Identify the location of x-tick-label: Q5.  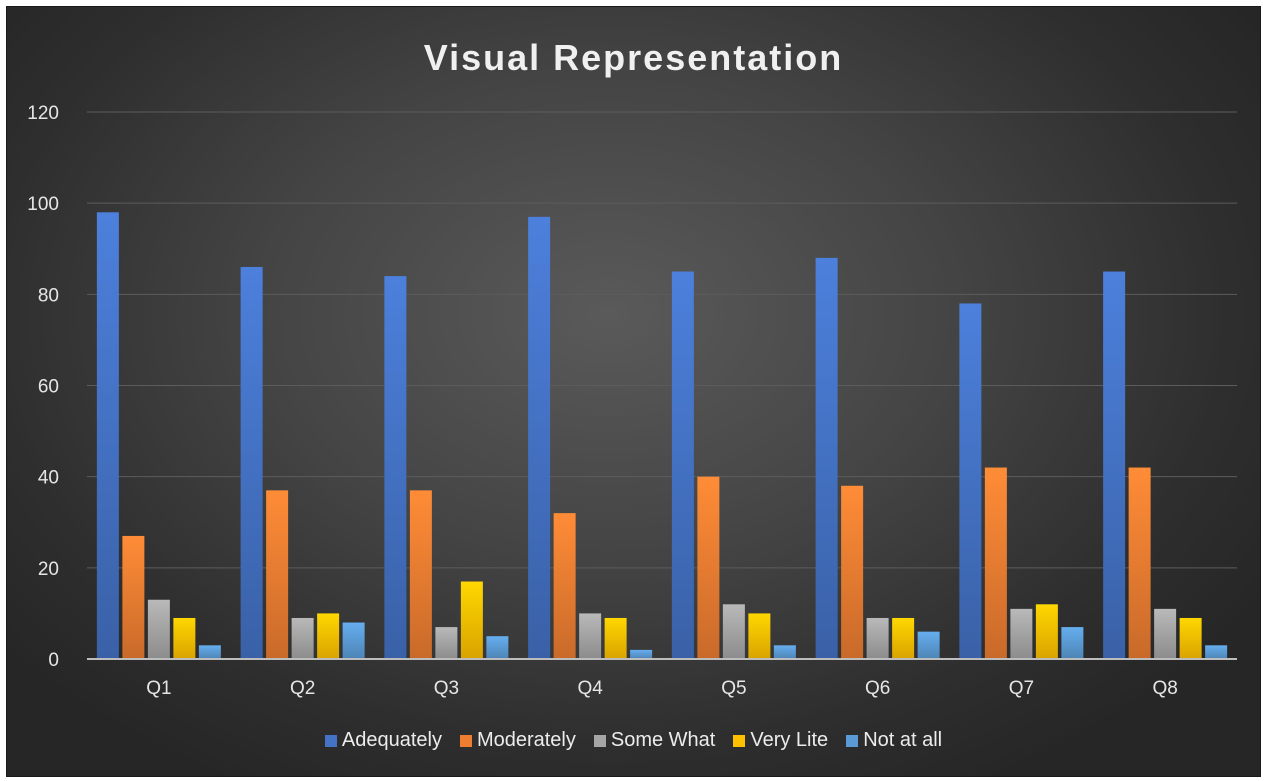
(733, 688).